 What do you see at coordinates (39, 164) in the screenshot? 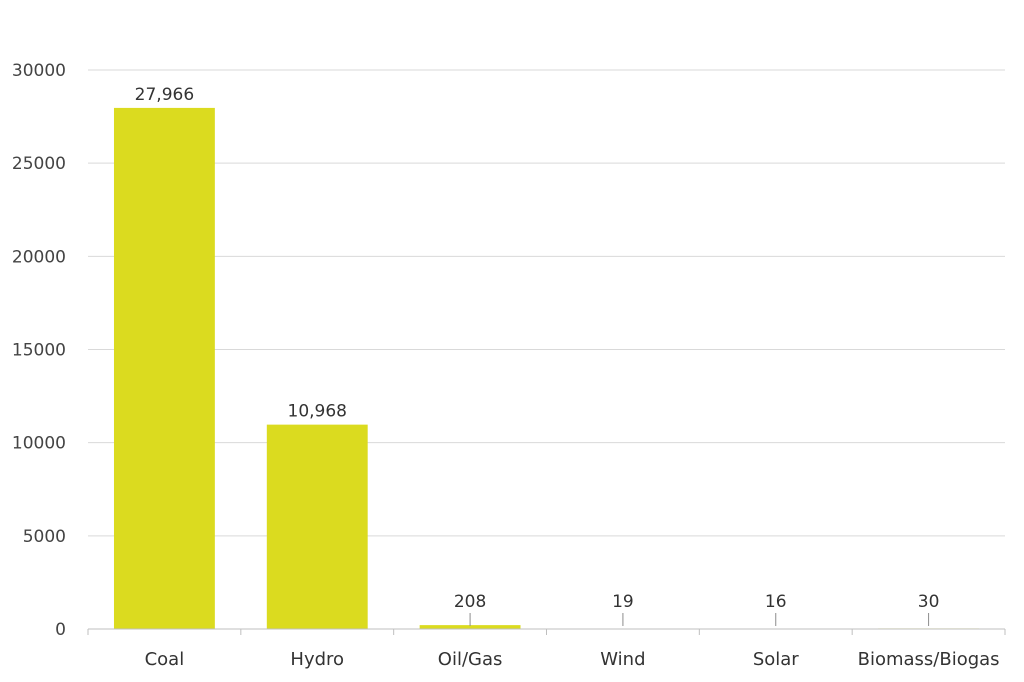
I see `y-tick-label: 25000` at bounding box center [39, 164].